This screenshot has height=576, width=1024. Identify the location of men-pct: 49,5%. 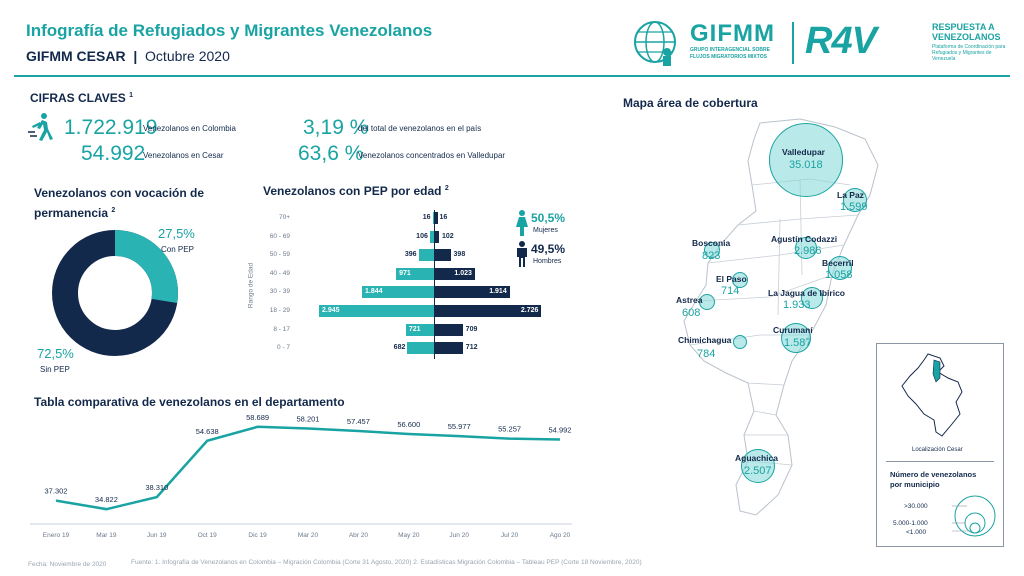
(548, 249).